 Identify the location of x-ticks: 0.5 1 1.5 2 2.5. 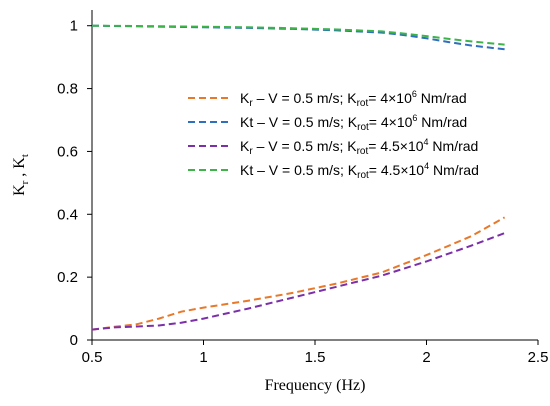
(315, 353).